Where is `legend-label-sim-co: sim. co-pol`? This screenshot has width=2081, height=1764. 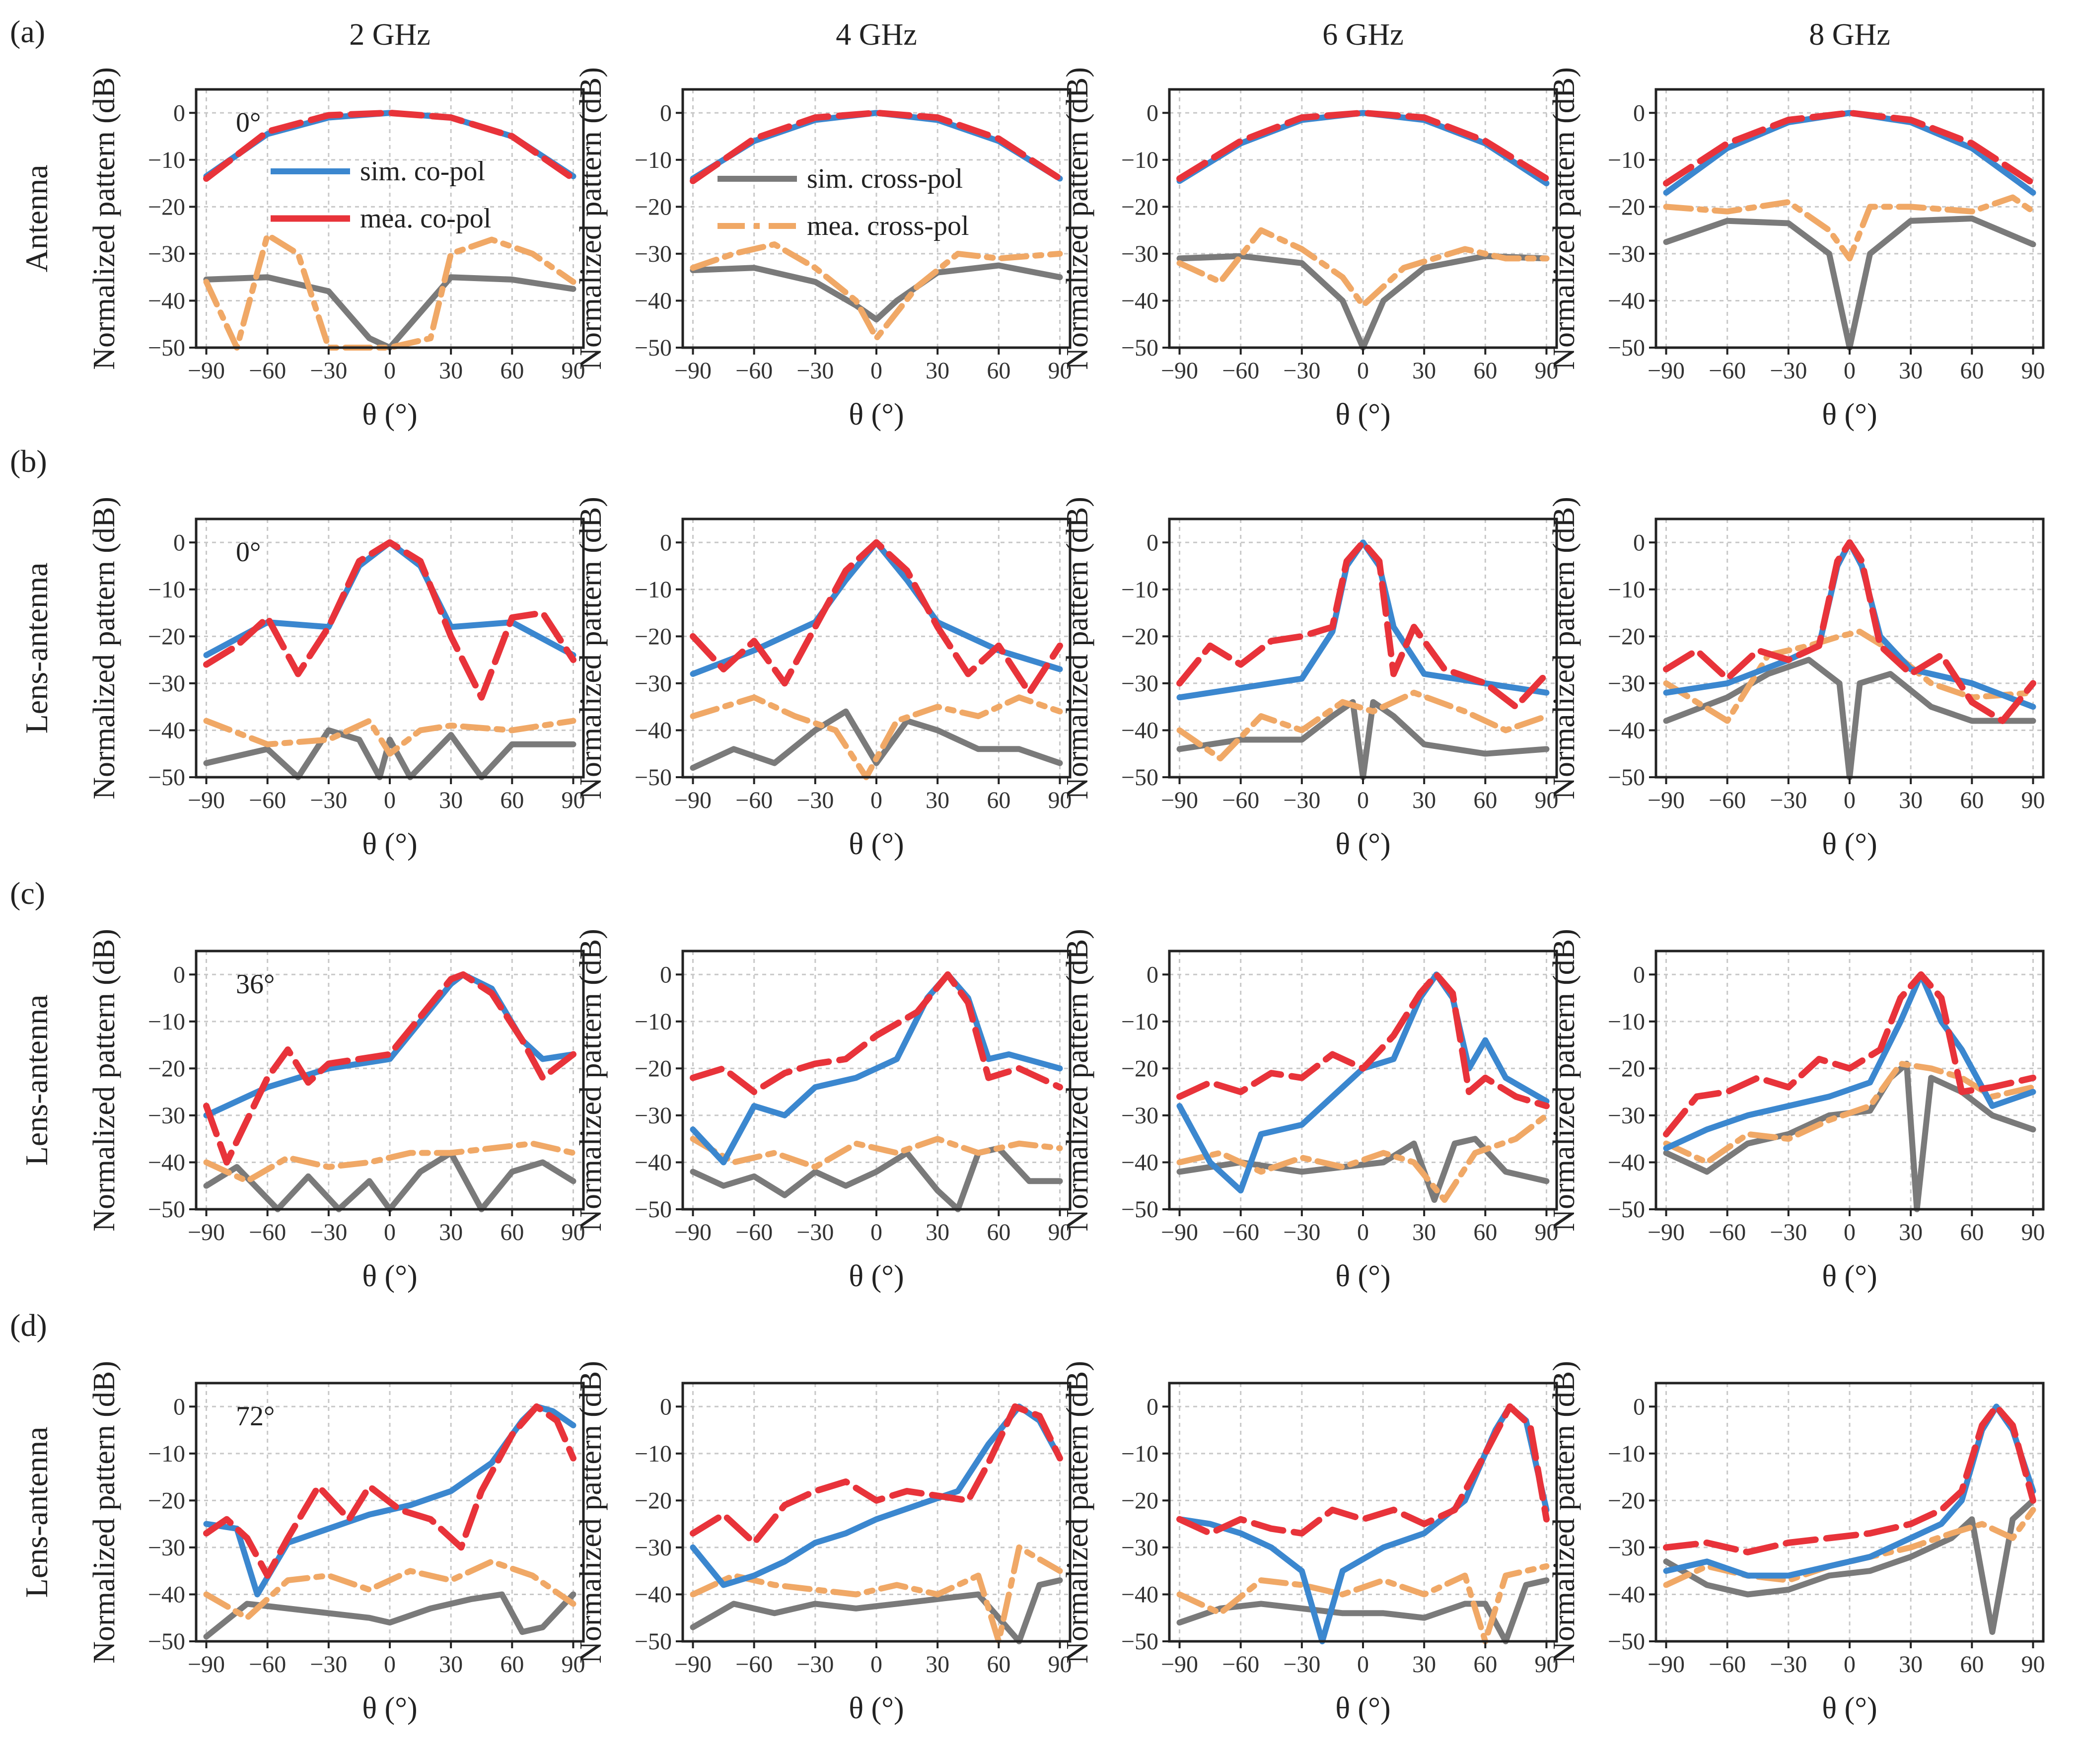
legend-label-sim-co: sim. co-pol is located at coordinates (422, 171).